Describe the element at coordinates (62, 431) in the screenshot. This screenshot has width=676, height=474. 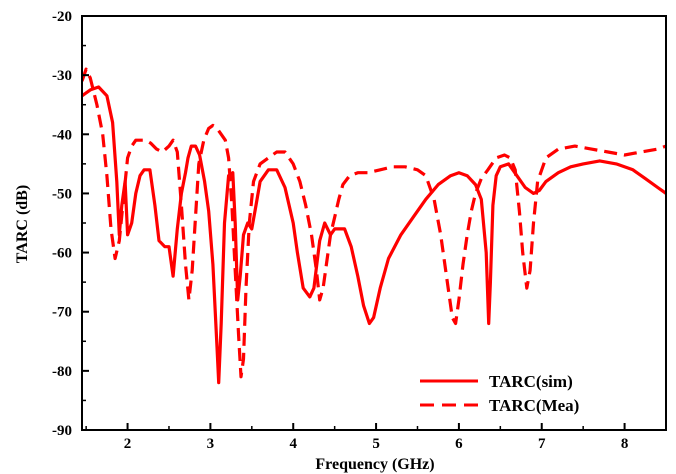
I see `y-tick-label: -90` at that location.